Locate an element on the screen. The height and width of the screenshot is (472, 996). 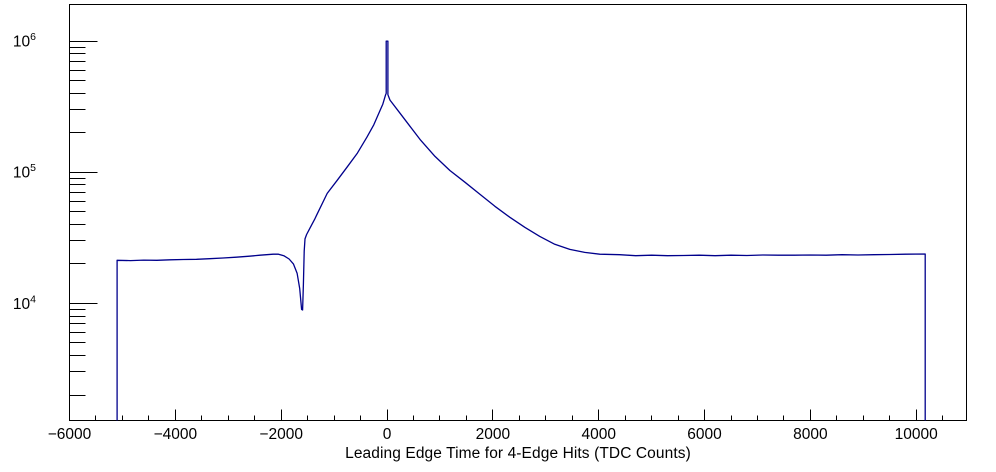
x-tick-label: 2000 is located at coordinates (493, 434).